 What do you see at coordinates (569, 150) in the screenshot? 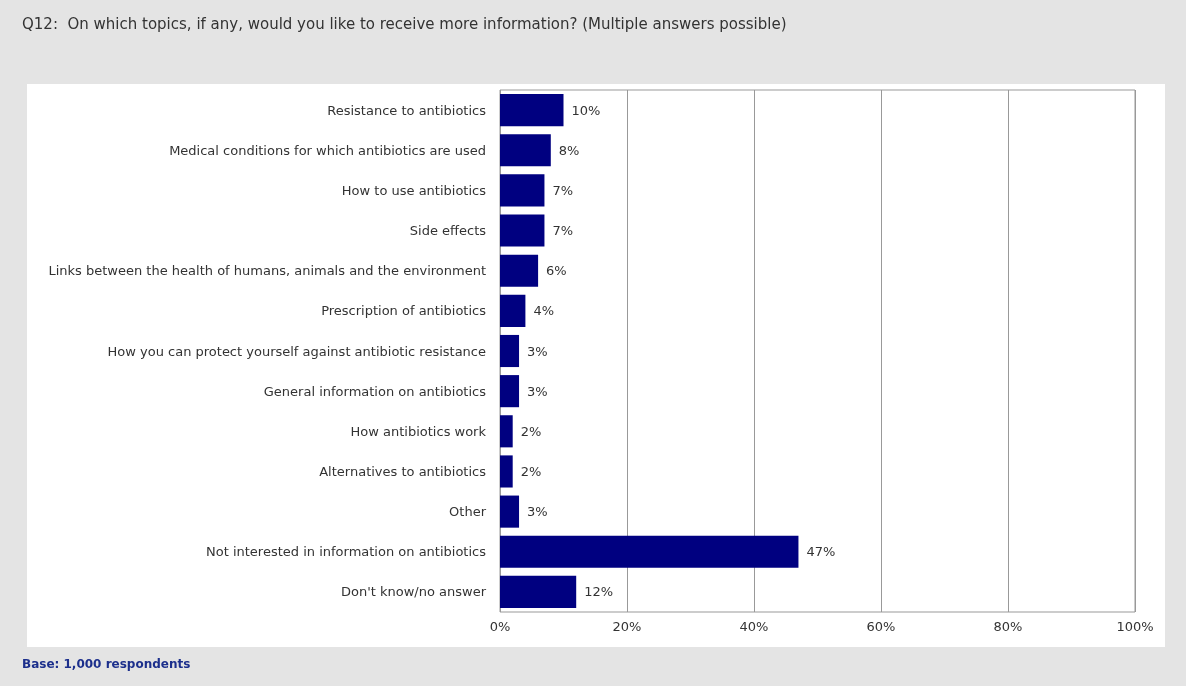
I see `data-label: 8%` at bounding box center [569, 150].